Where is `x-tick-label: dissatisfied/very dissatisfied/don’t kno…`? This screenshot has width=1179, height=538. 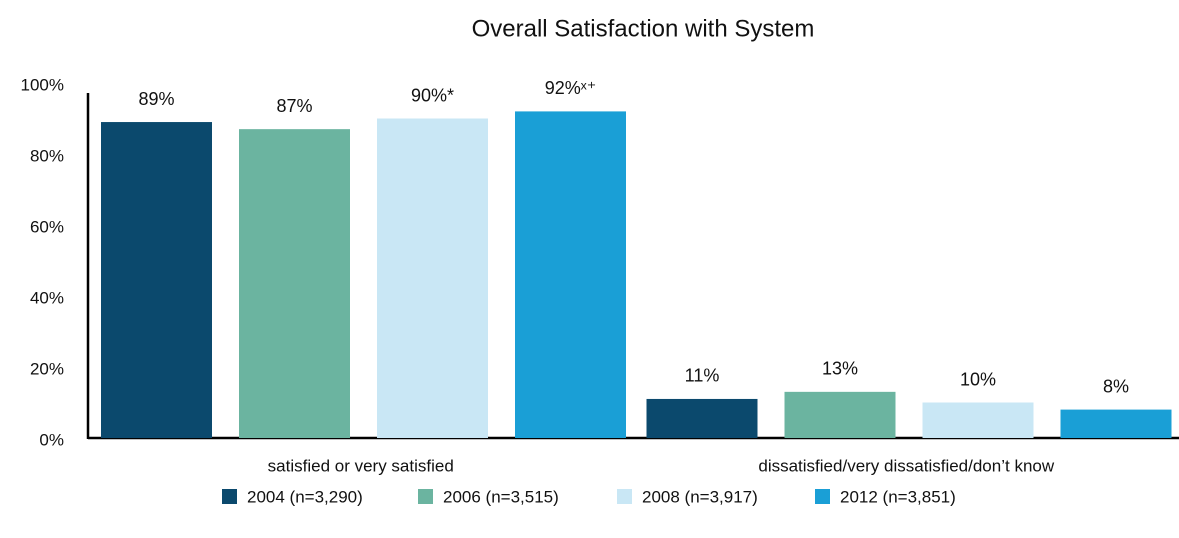 x-tick-label: dissatisfied/very dissatisfied/don’t kno… is located at coordinates (906, 465).